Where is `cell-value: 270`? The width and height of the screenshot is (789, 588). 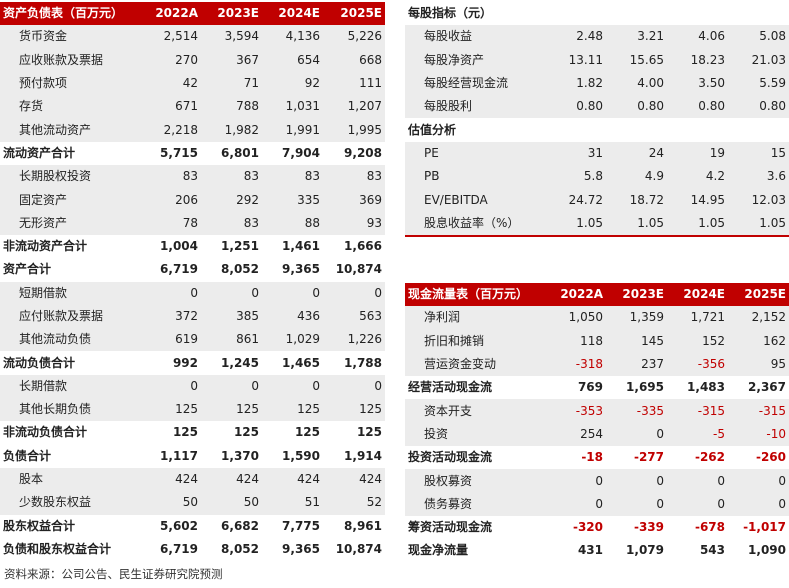 cell-value: 270 is located at coordinates (170, 60).